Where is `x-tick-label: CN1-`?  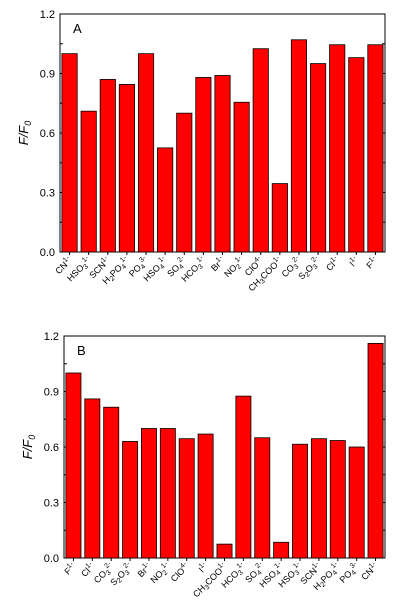
x-tick-label: CN1- is located at coordinates (370, 571).